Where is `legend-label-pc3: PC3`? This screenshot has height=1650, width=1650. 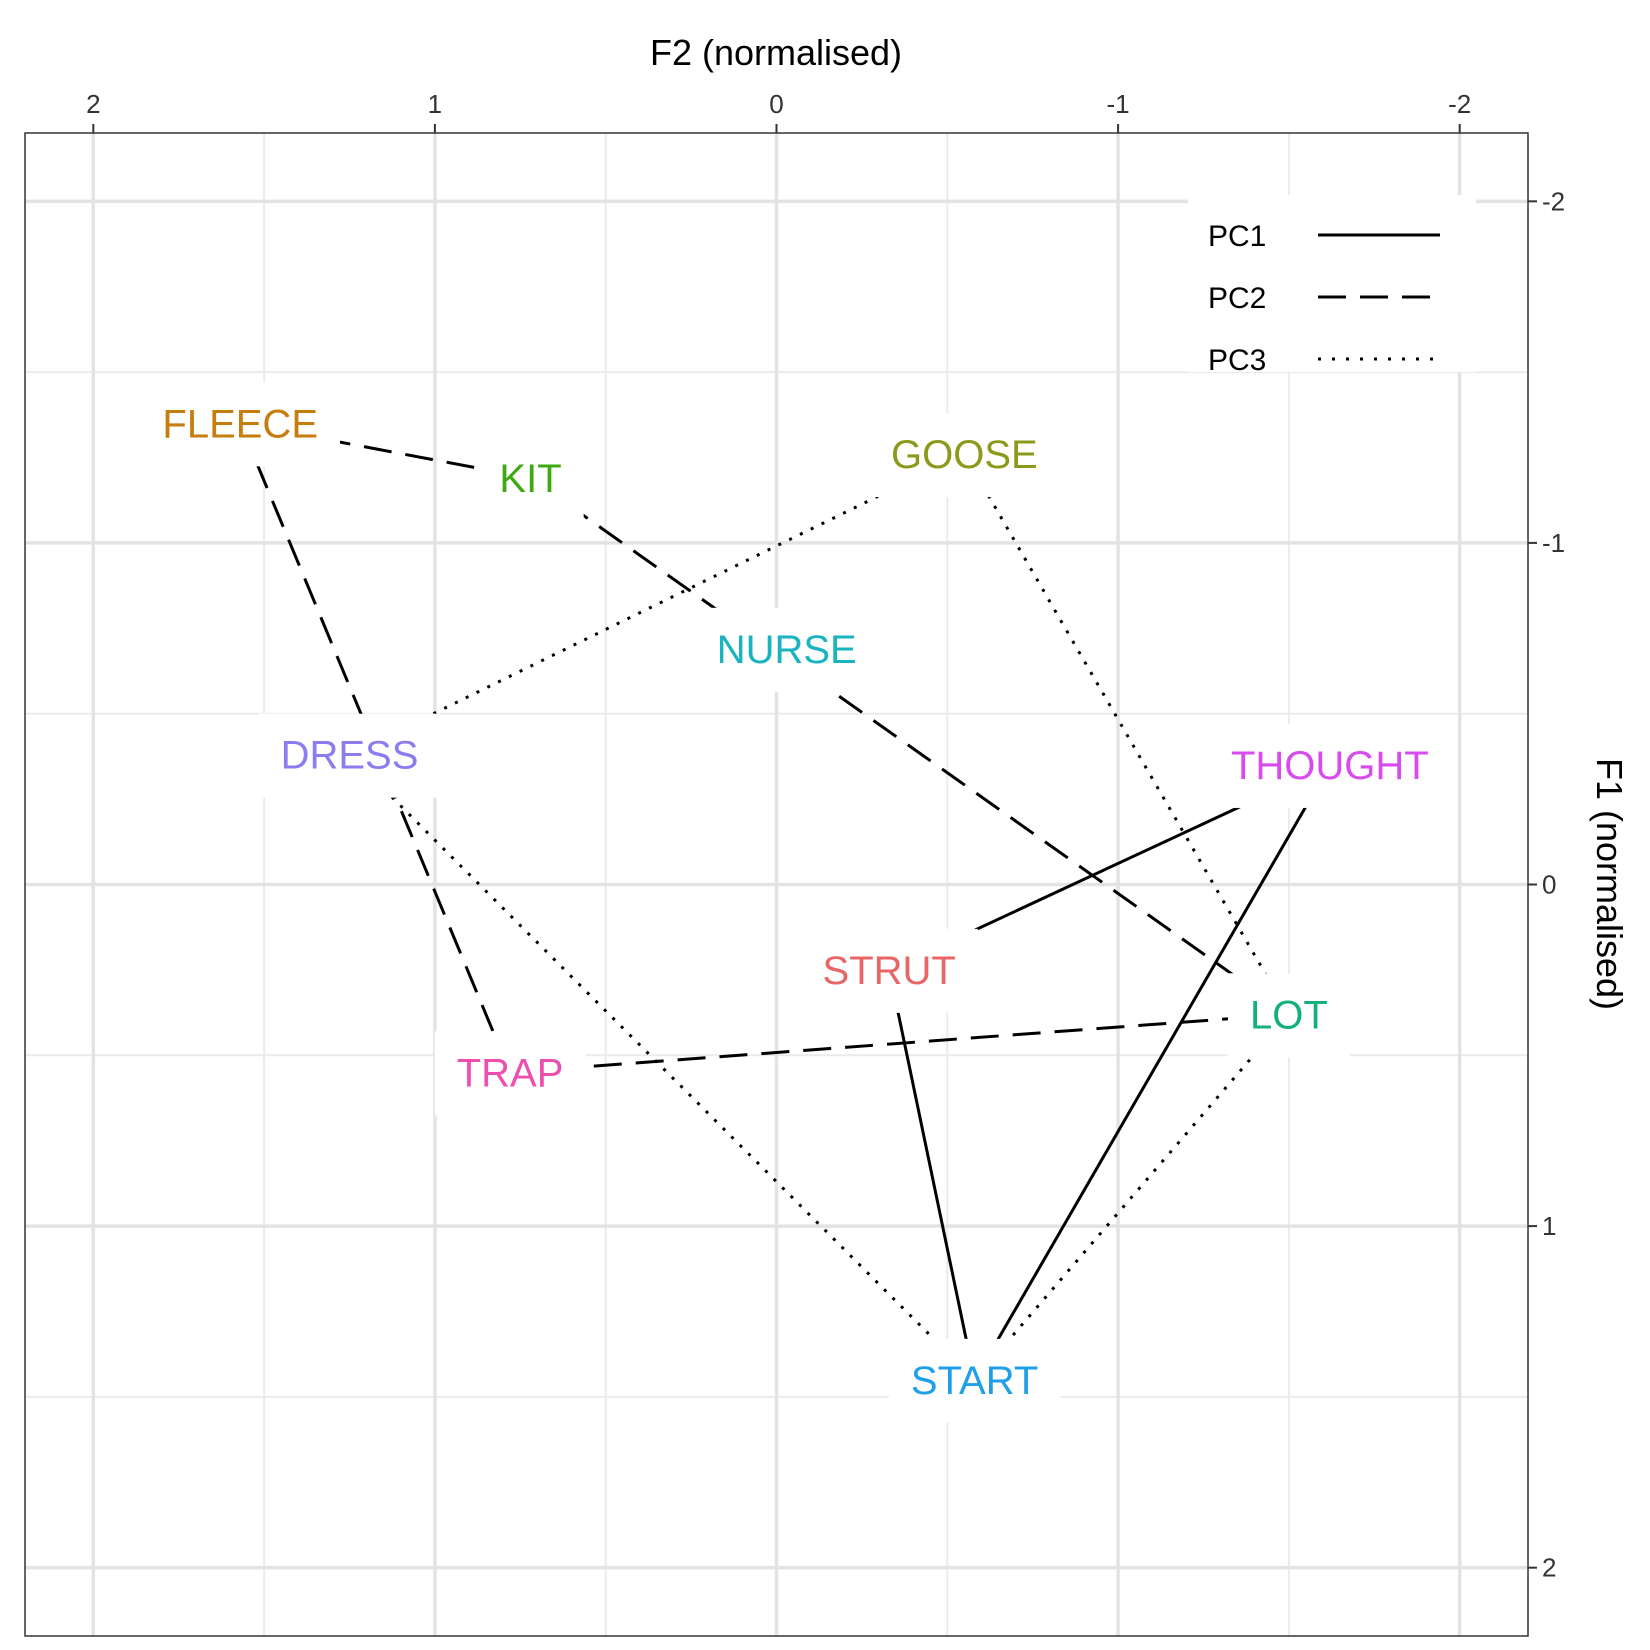 legend-label-pc3: PC3 is located at coordinates (1237, 360).